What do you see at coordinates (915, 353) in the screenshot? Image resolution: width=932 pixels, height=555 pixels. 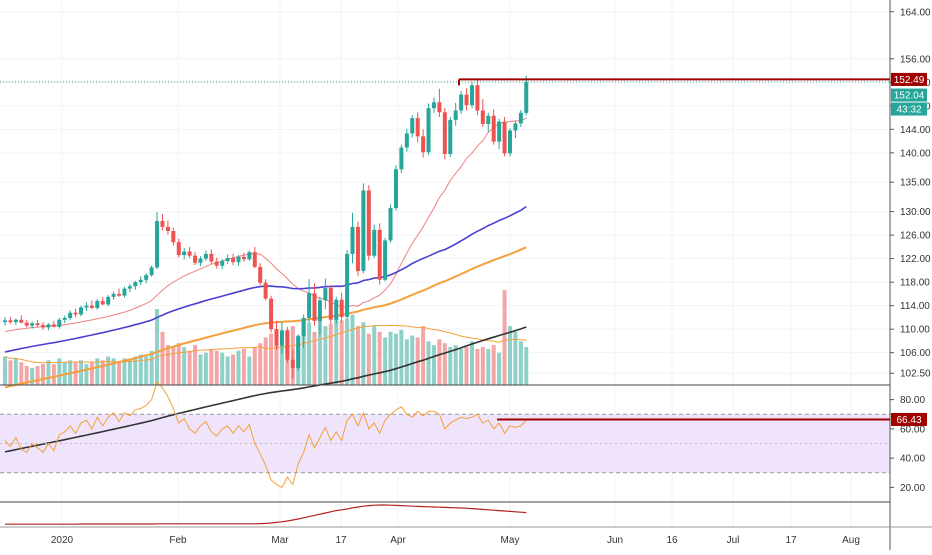 I see `price-tick-label: 106.00` at bounding box center [915, 353].